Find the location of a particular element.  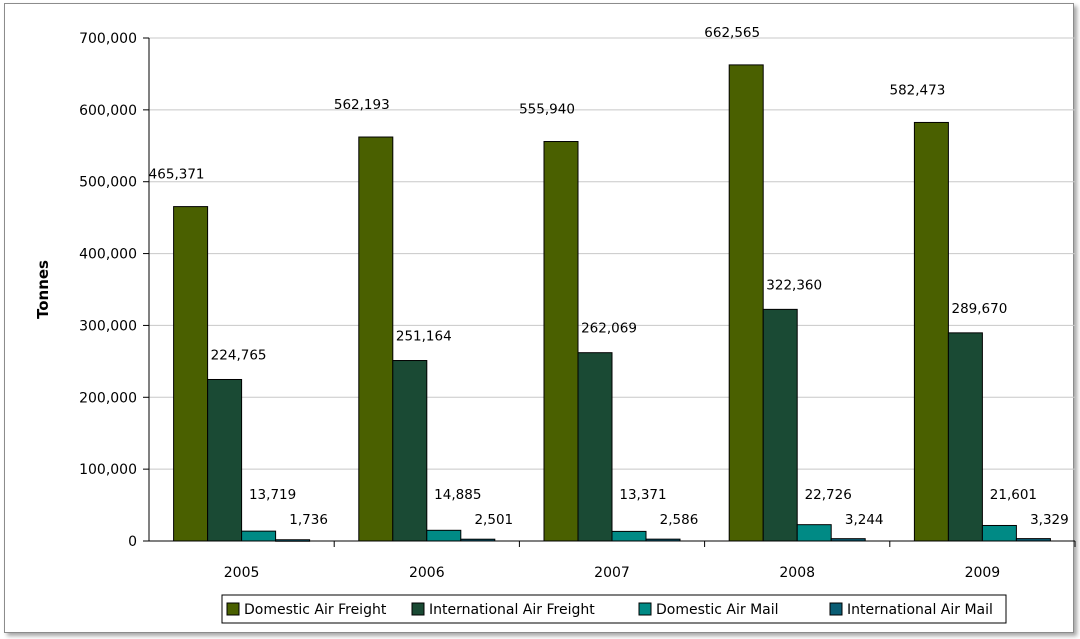

data-label: 262,069 is located at coordinates (609, 329).